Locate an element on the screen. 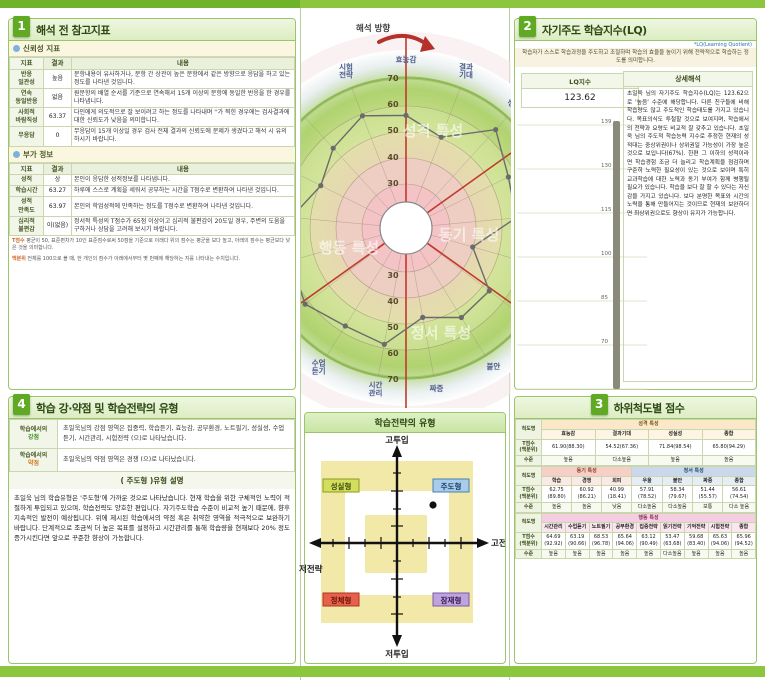 The height and width of the screenshot is (680, 765). lq-tick-139: 139 is located at coordinates (606, 122).